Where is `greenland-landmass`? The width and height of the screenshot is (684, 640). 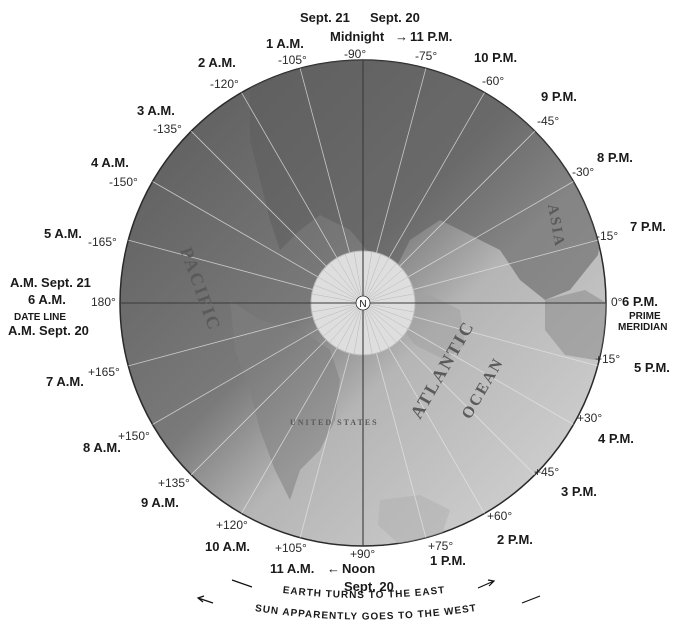 greenland-landmass is located at coordinates (432, 327).